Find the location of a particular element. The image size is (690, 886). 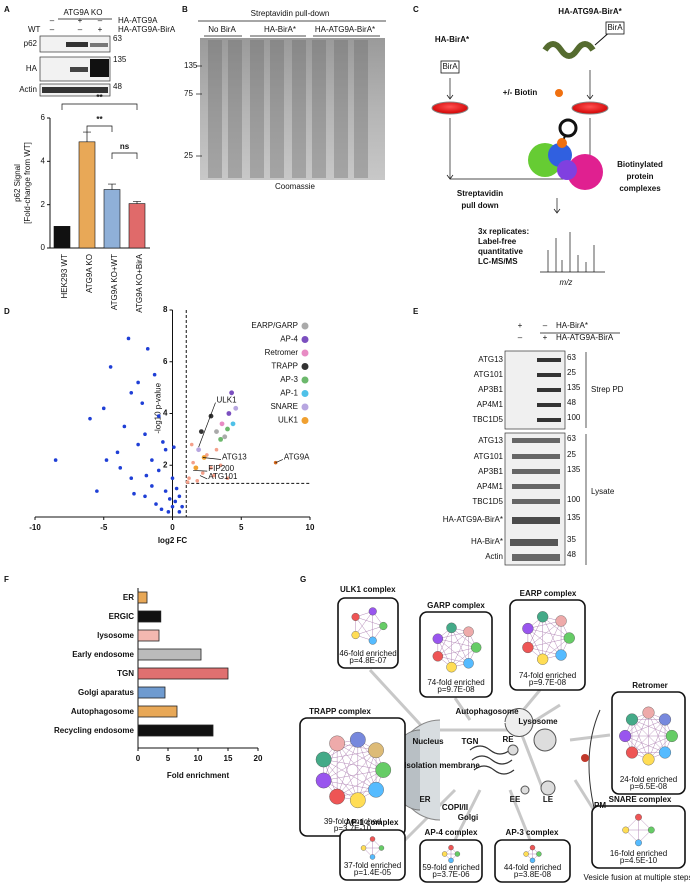

lane-label: No BirA is located at coordinates (222, 29).